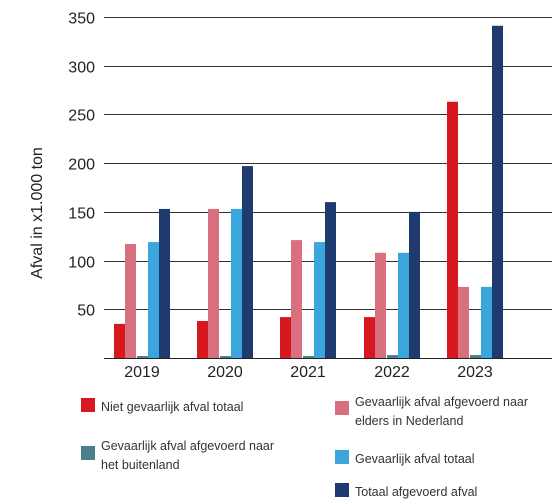  Describe the element at coordinates (342, 490) in the screenshot. I see `legend-swatch-totaal-afgevoerd` at that location.